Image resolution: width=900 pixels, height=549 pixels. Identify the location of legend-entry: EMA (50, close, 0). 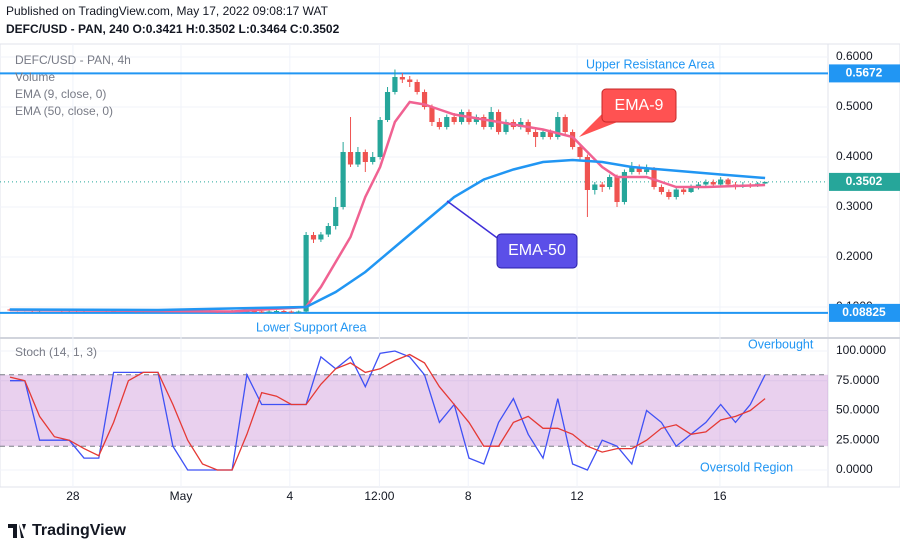
(64, 111).